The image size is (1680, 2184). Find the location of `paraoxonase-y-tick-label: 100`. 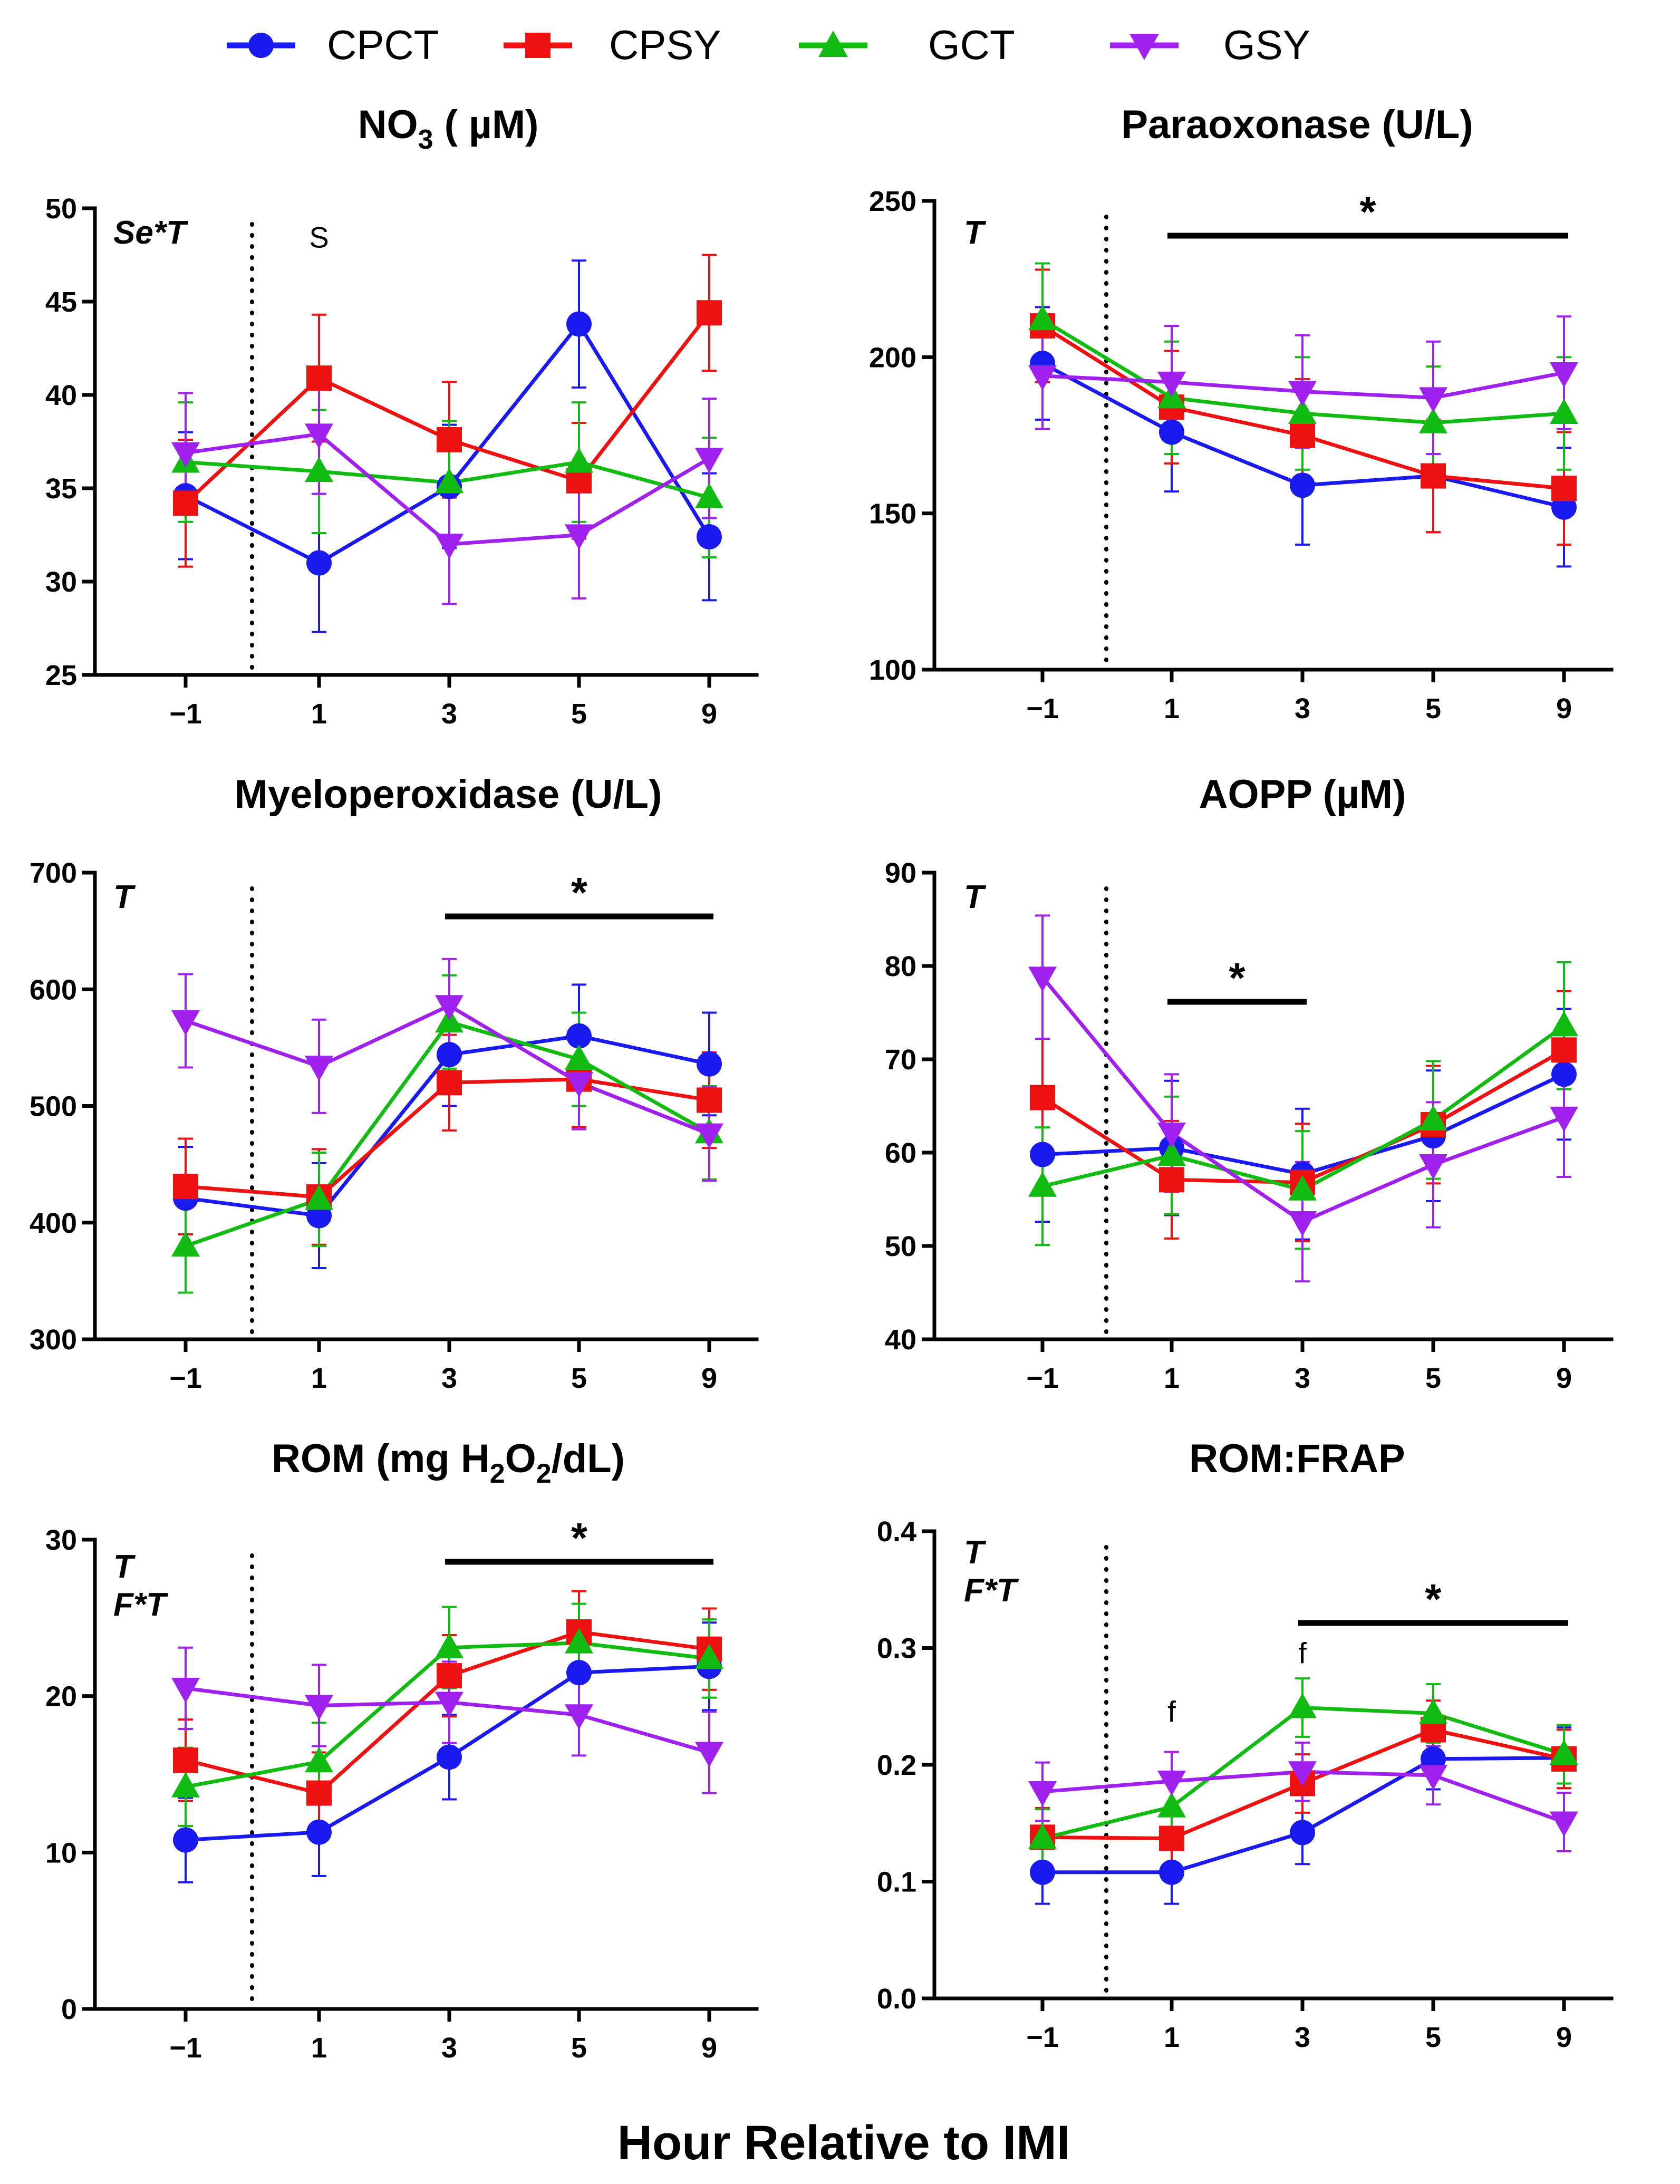

paraoxonase-y-tick-label: 100 is located at coordinates (892, 670).